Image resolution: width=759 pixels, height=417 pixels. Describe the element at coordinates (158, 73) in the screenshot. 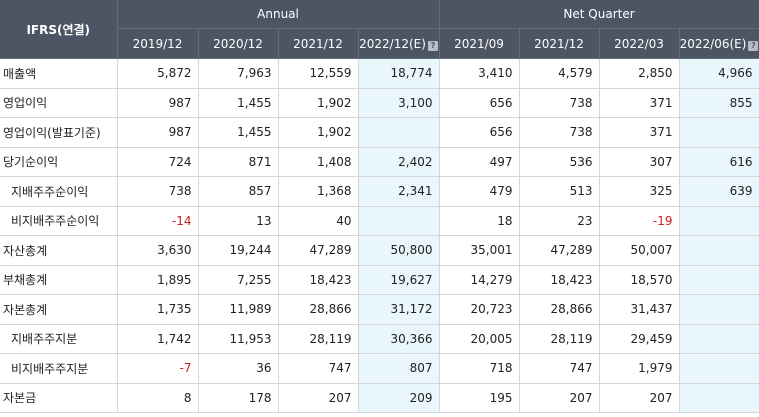

I see `table-cell: 5,872` at that location.